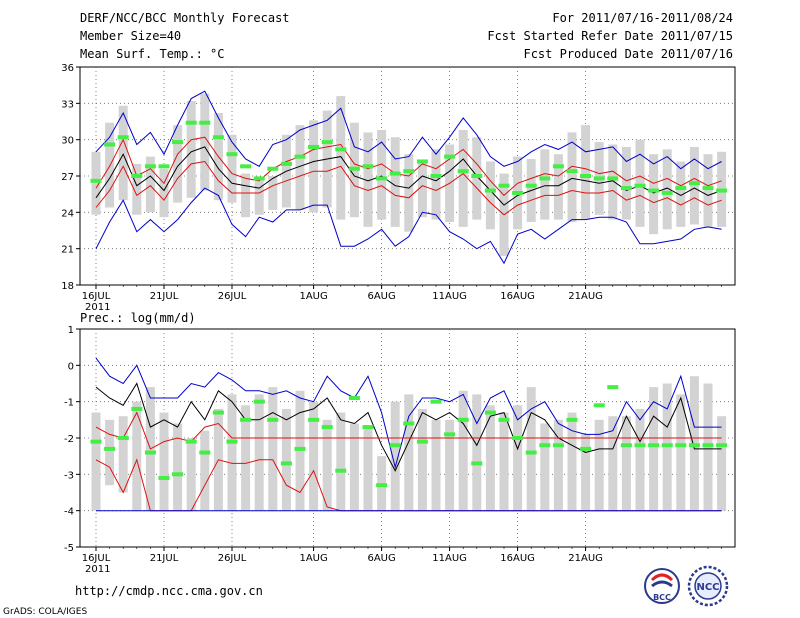 This screenshot has width=800, height=618. Describe the element at coordinates (71, 366) in the screenshot. I see `prec-y-tick-label: 0` at that location.